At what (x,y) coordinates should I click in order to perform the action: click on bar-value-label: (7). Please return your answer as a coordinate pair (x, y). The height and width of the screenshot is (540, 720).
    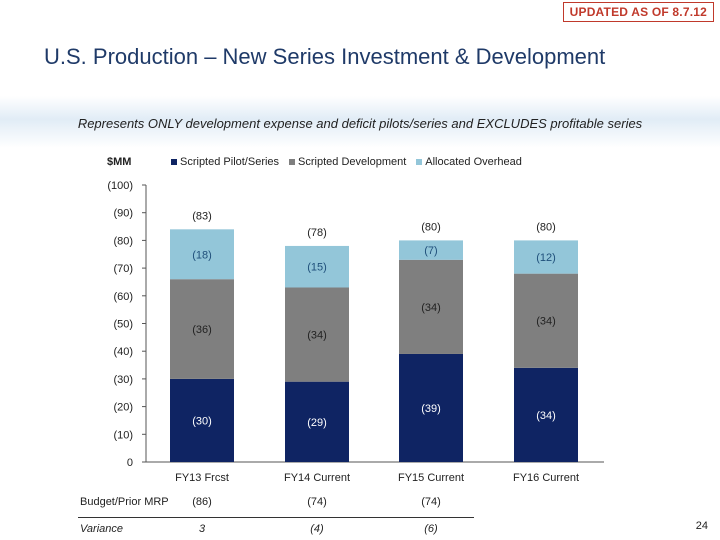
    Looking at the image, I should click on (430, 251).